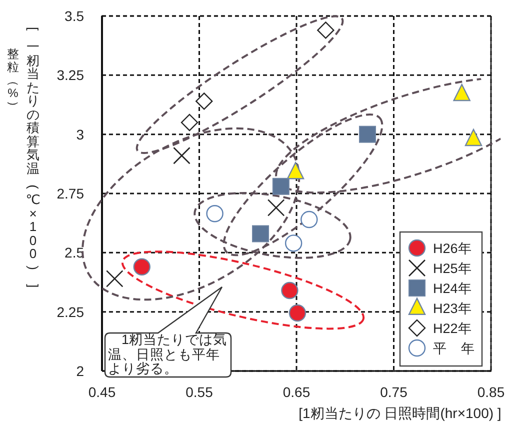 Image resolution: width=515 pixels, height=423 pixels. Describe the element at coordinates (296, 392) in the screenshot. I see `x-tick-label: 0.65` at that location.